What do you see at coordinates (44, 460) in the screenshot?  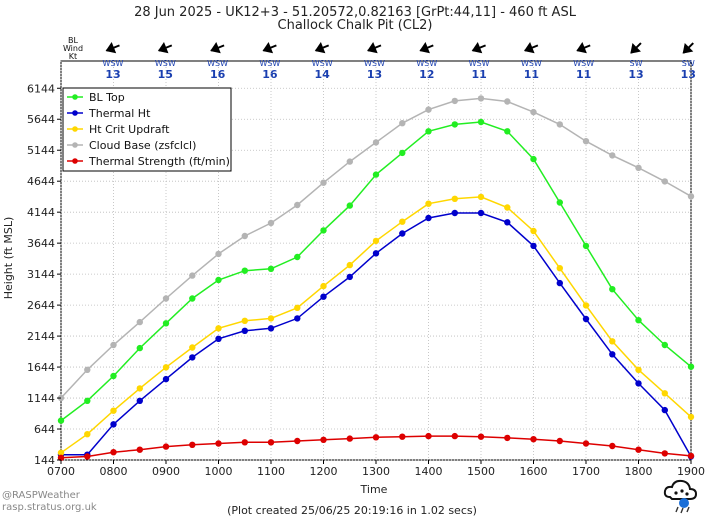 I see `y-tick-label: 144` at bounding box center [44, 460].